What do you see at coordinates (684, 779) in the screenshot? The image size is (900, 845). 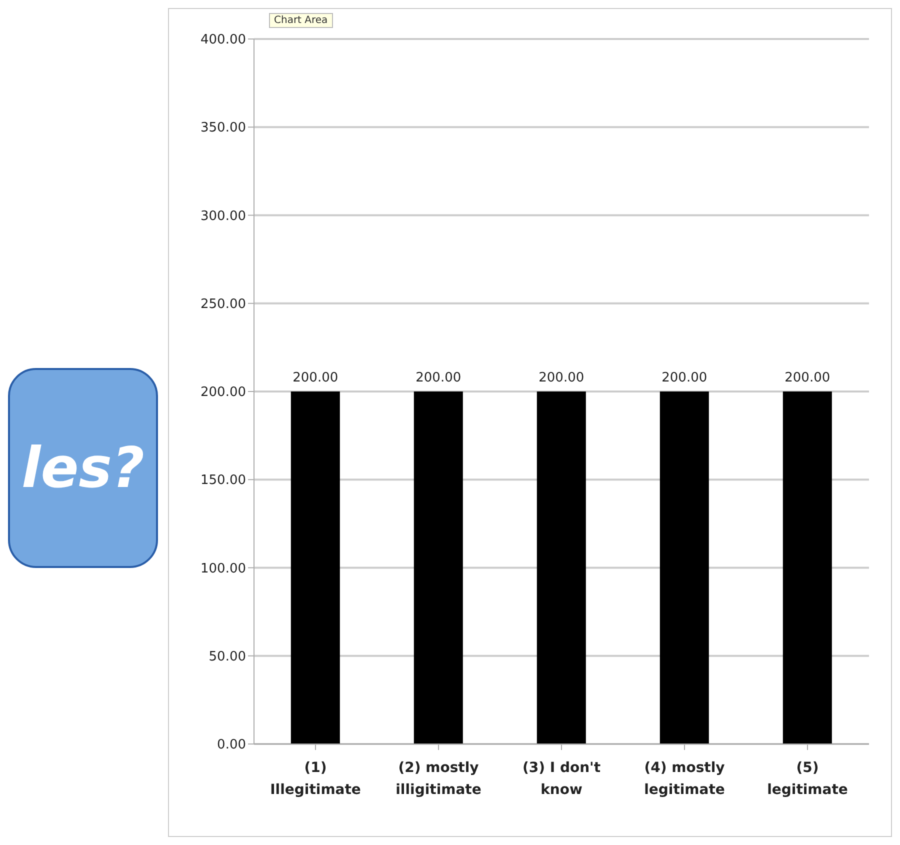 I see `x-tick-label: (4) mostly legitimate` at bounding box center [684, 779].